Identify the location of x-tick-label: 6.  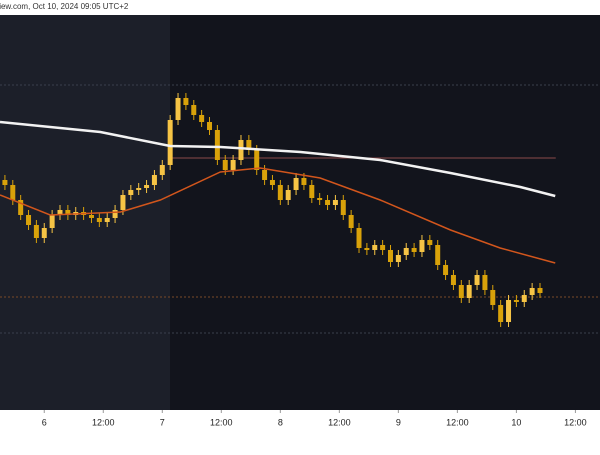
(44, 422).